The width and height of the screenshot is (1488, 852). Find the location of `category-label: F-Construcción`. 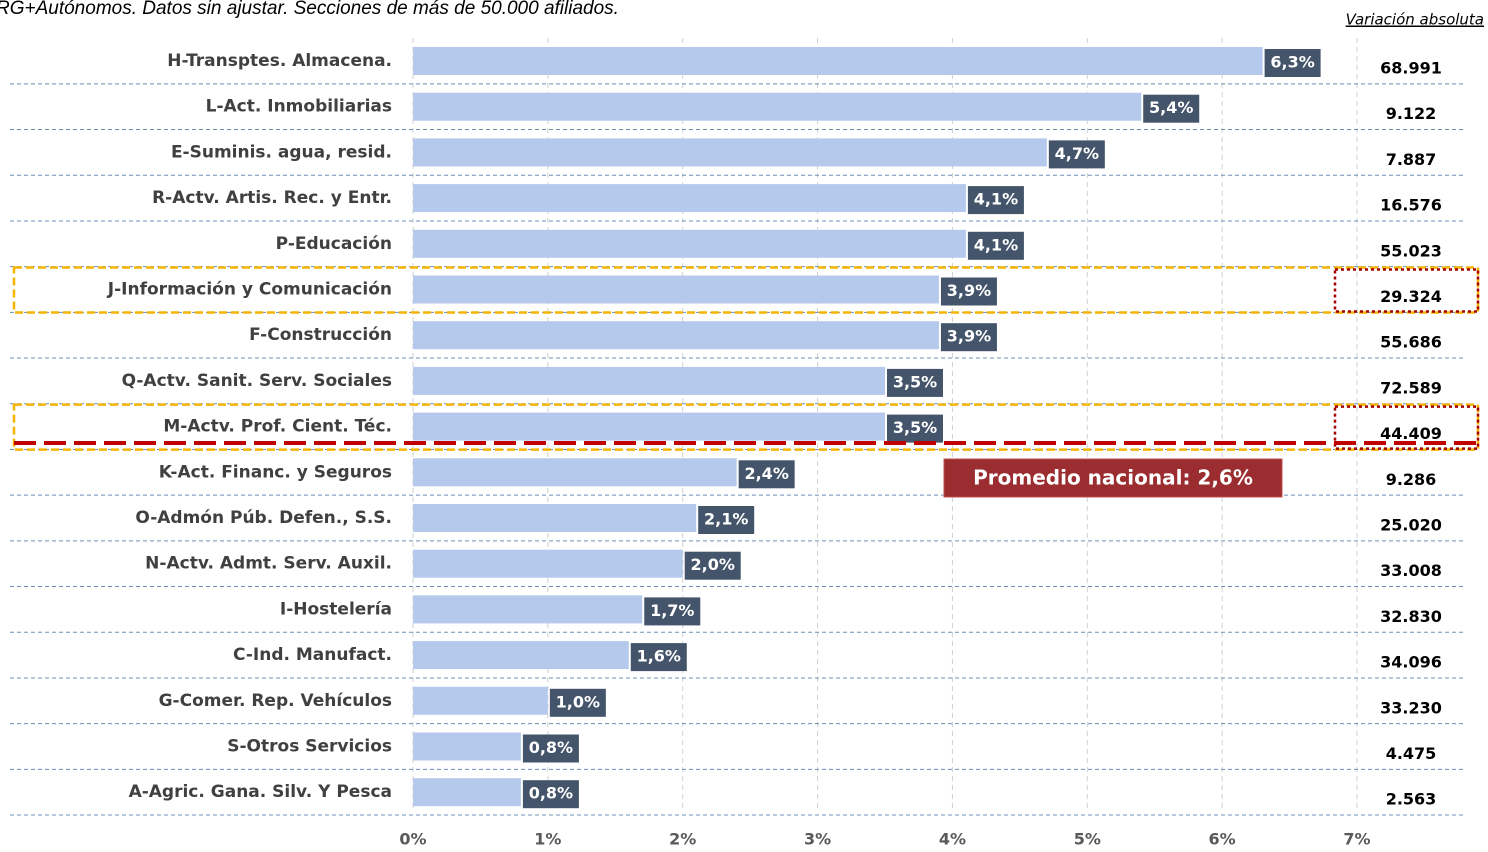

category-label: F-Construcción is located at coordinates (320, 335).